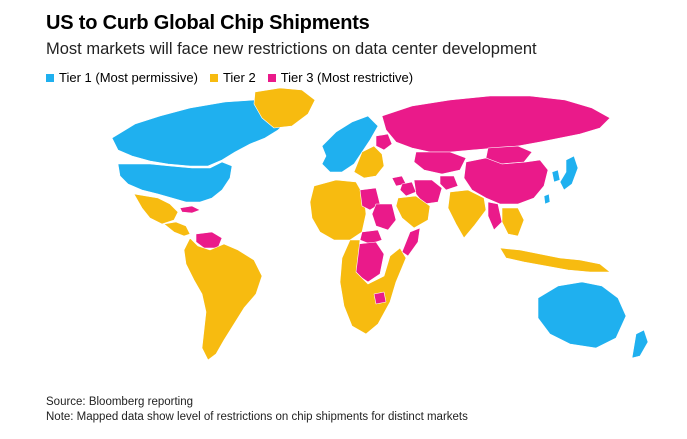 This screenshot has height=439, width=687. Describe the element at coordinates (284, 108) in the screenshot. I see `region-greenland` at that location.